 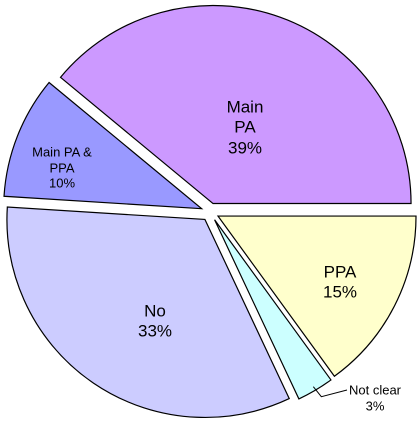 I want to click on category-label: Main PA & PPA, so click(x=62, y=160).